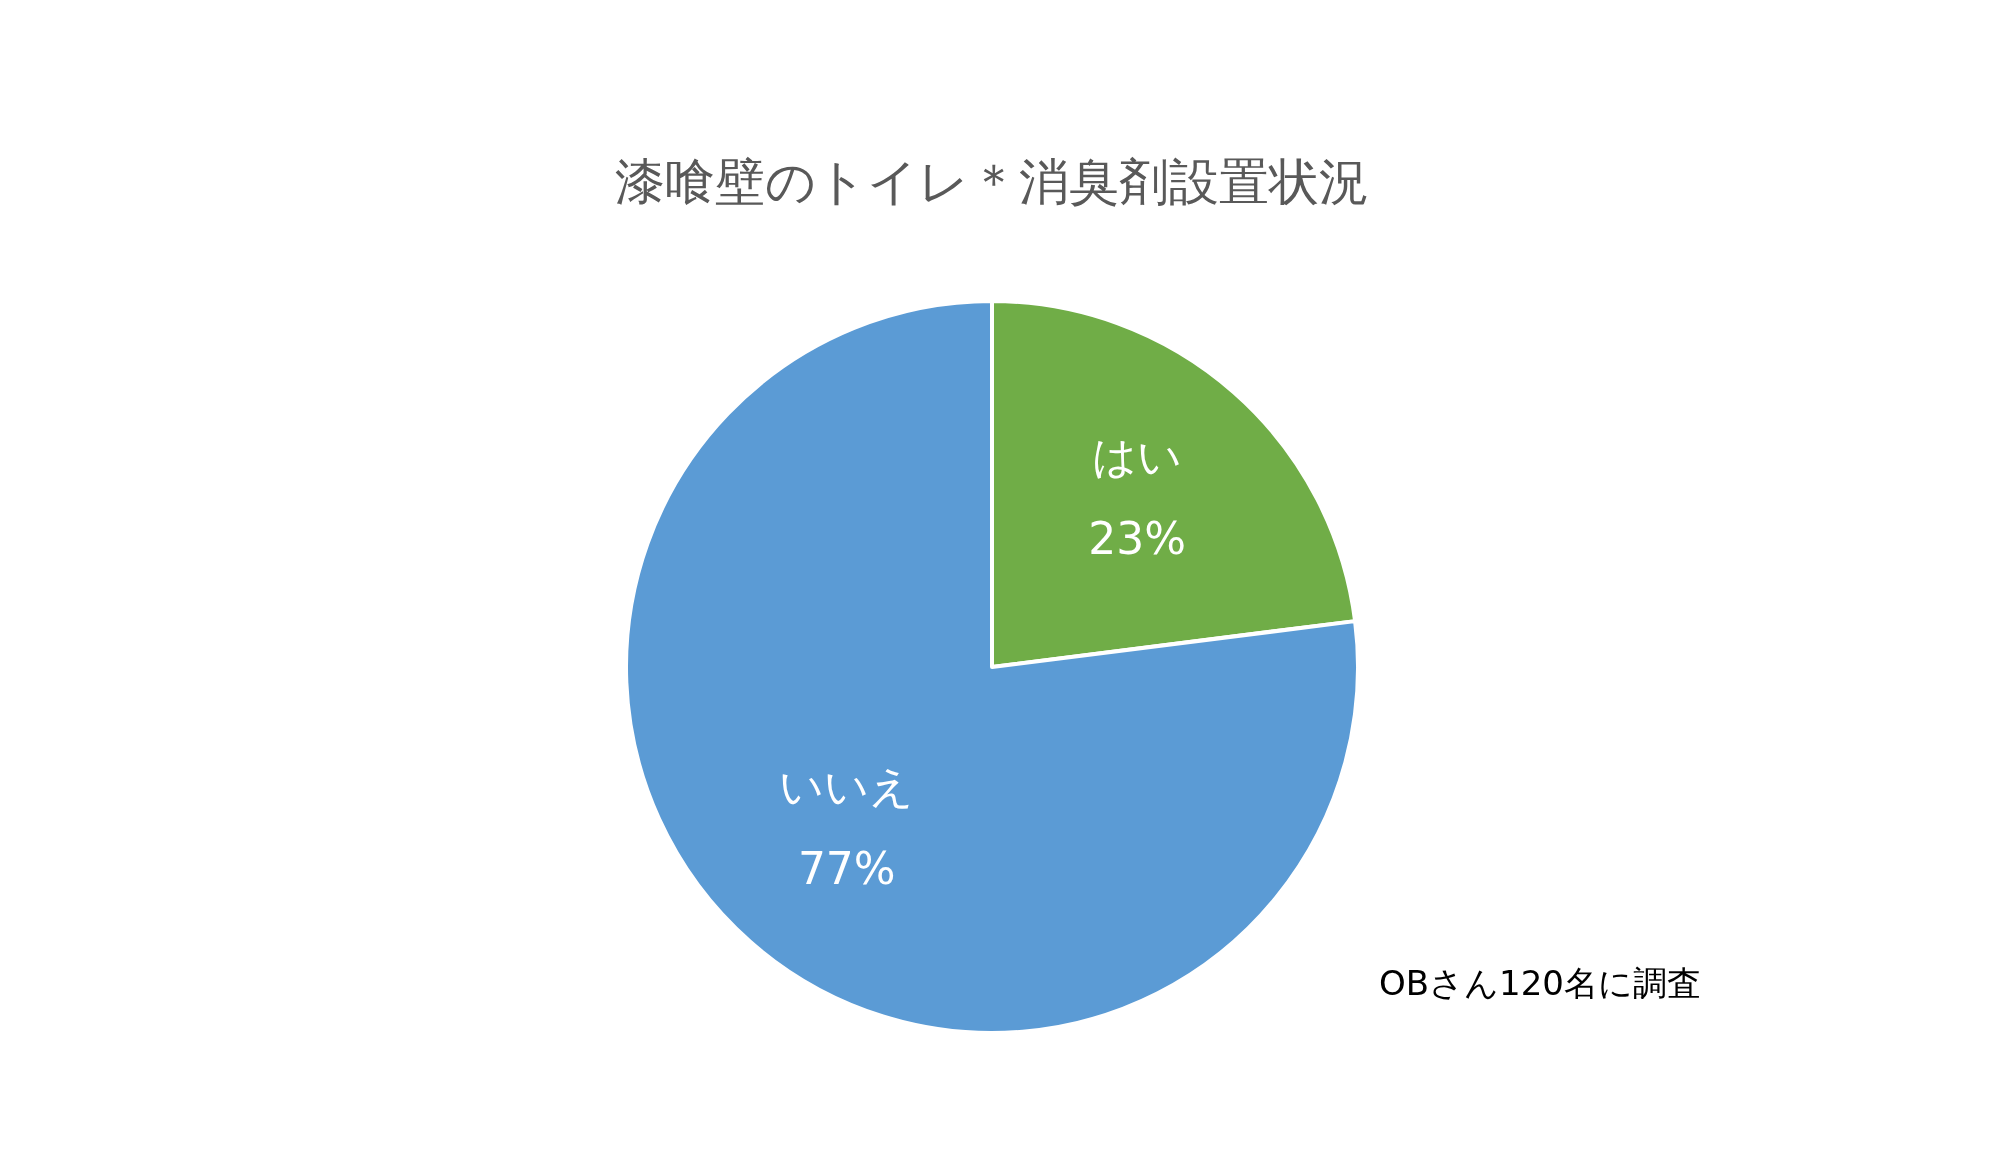  What do you see at coordinates (1540, 982) in the screenshot?
I see `annotation: OBさん120名に調査` at bounding box center [1540, 982].